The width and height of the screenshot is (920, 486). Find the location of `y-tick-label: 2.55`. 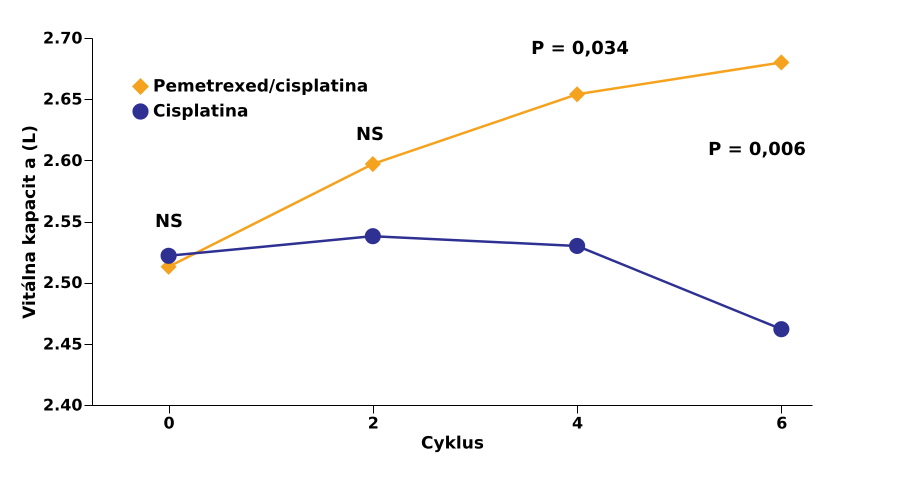

y-tick-label: 2.55 is located at coordinates (62, 221).